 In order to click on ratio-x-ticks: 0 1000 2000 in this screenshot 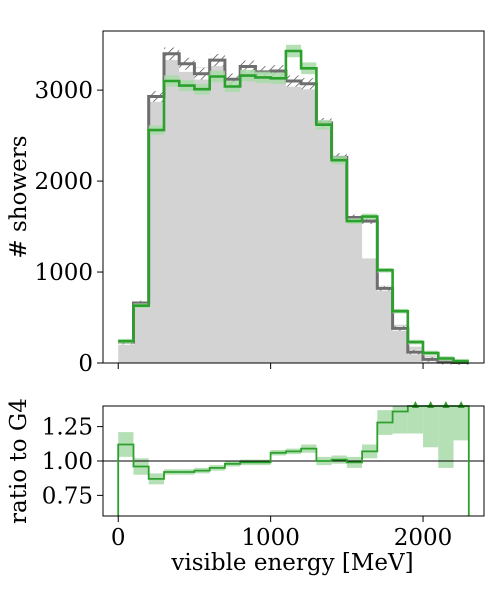, I will do `click(281, 533)`.